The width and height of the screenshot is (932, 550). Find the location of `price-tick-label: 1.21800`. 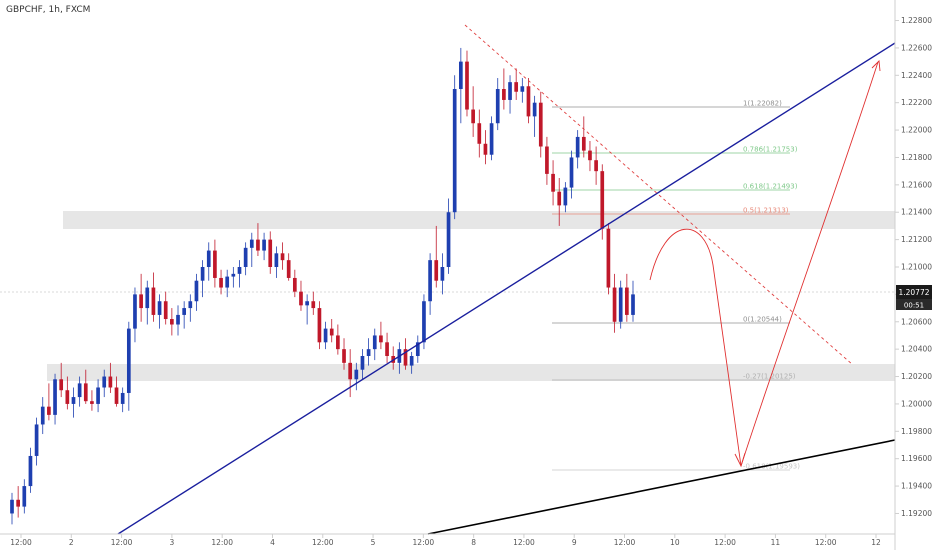

price-tick-label: 1.21800 is located at coordinates (916, 157).